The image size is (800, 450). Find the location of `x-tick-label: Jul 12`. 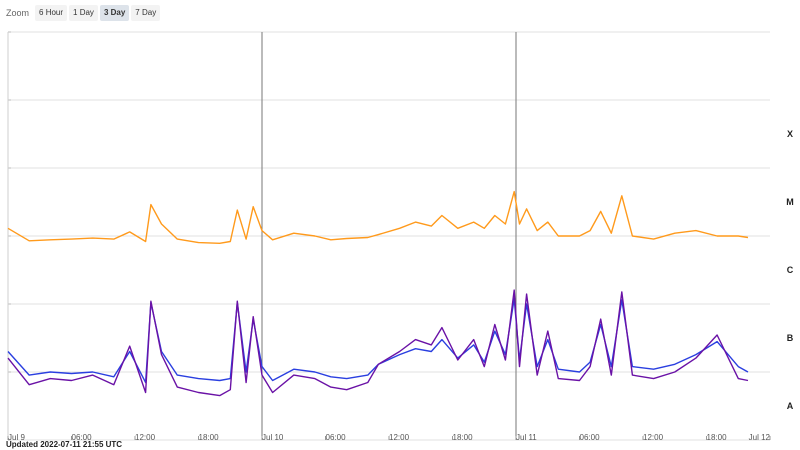

x-tick-label: Jul 12 is located at coordinates (760, 437).